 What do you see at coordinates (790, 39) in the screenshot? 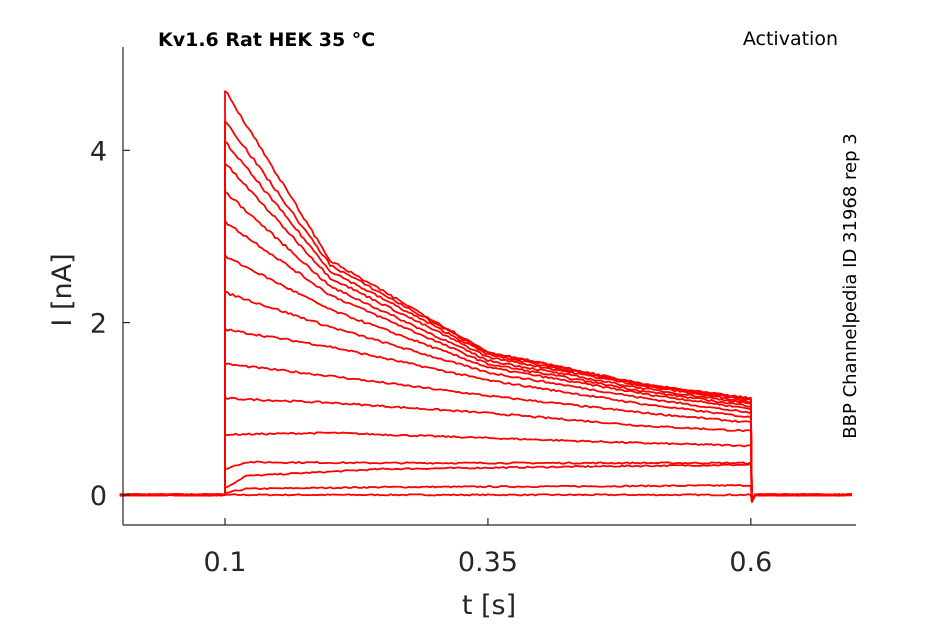
I see `protocol-label: Activation` at bounding box center [790, 39].